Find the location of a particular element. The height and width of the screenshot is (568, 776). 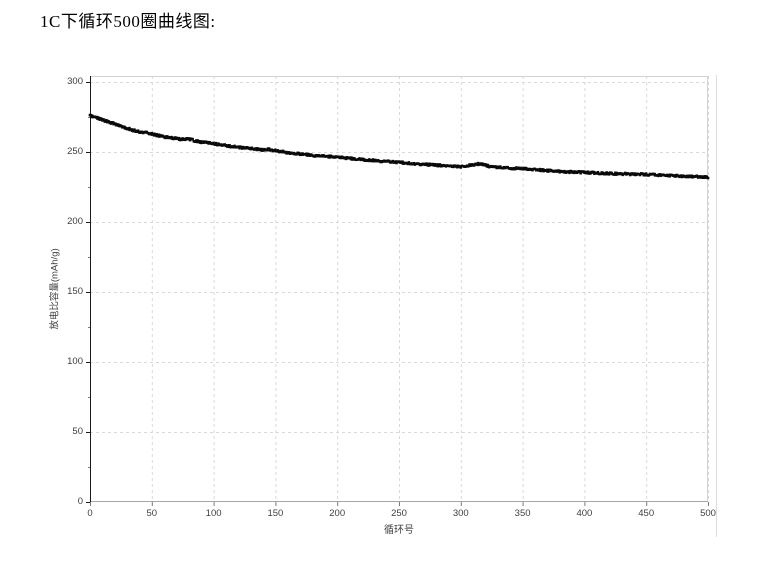

y-tick-label: 0 is located at coordinates (80, 501).